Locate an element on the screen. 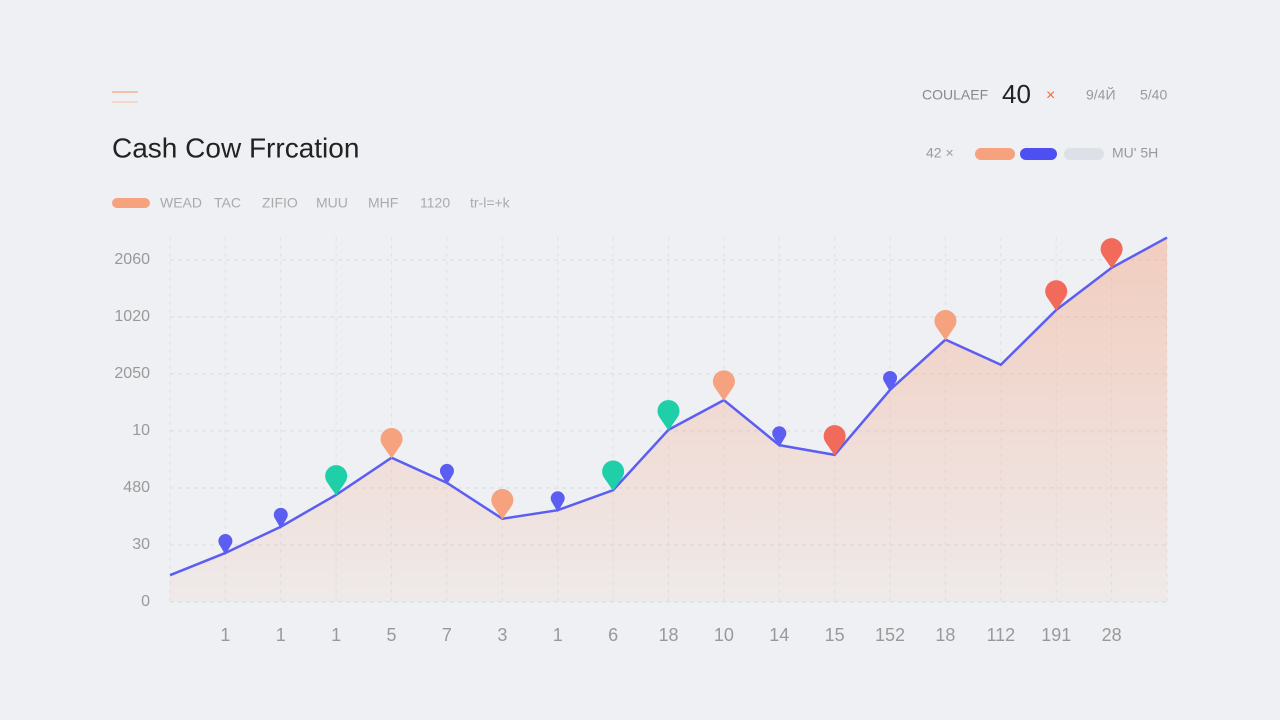 This screenshot has height=720, width=1280. y-tick-label: 10 is located at coordinates (141, 430).